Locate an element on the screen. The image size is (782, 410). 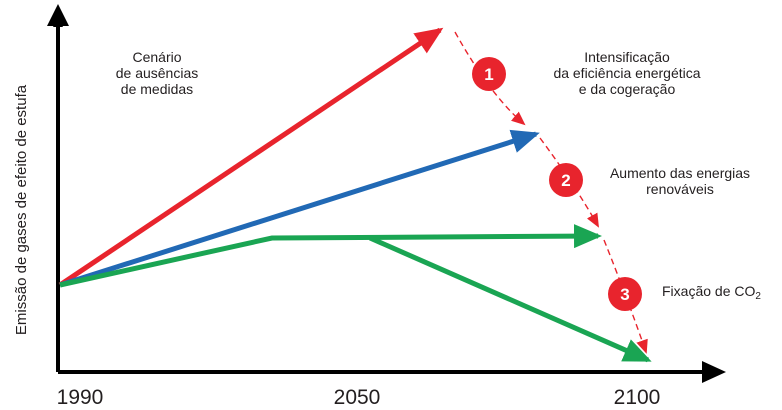
x-tick-1990: 1990 is located at coordinates (80, 397).